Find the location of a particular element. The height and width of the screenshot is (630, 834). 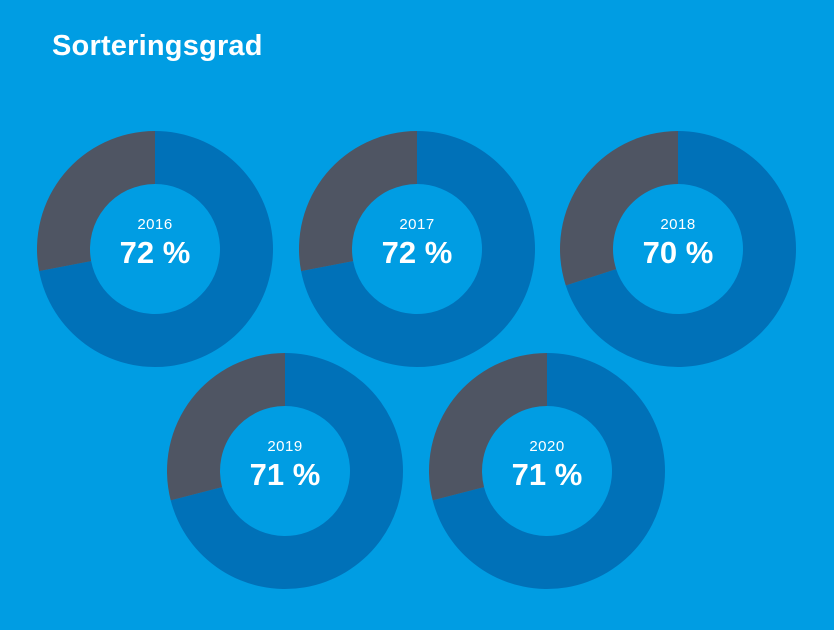

year-label-2016: 2016 is located at coordinates (154, 224).